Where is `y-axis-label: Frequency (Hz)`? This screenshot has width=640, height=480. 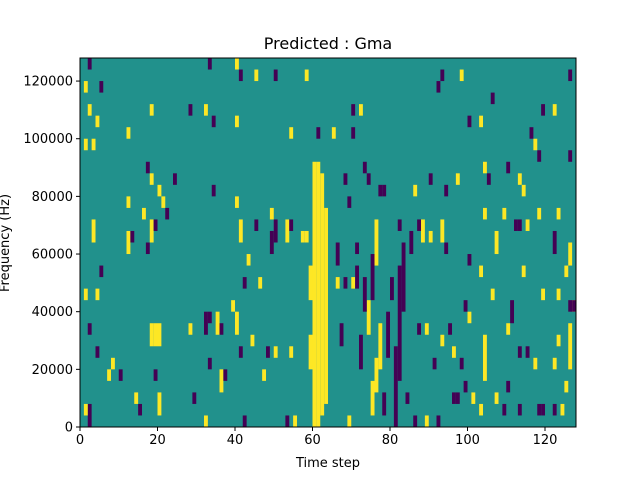 y-axis-label: Frequency (Hz) is located at coordinates (6, 243).